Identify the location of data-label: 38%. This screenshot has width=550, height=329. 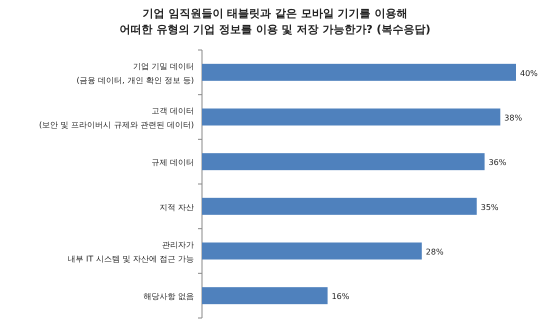
(513, 118).